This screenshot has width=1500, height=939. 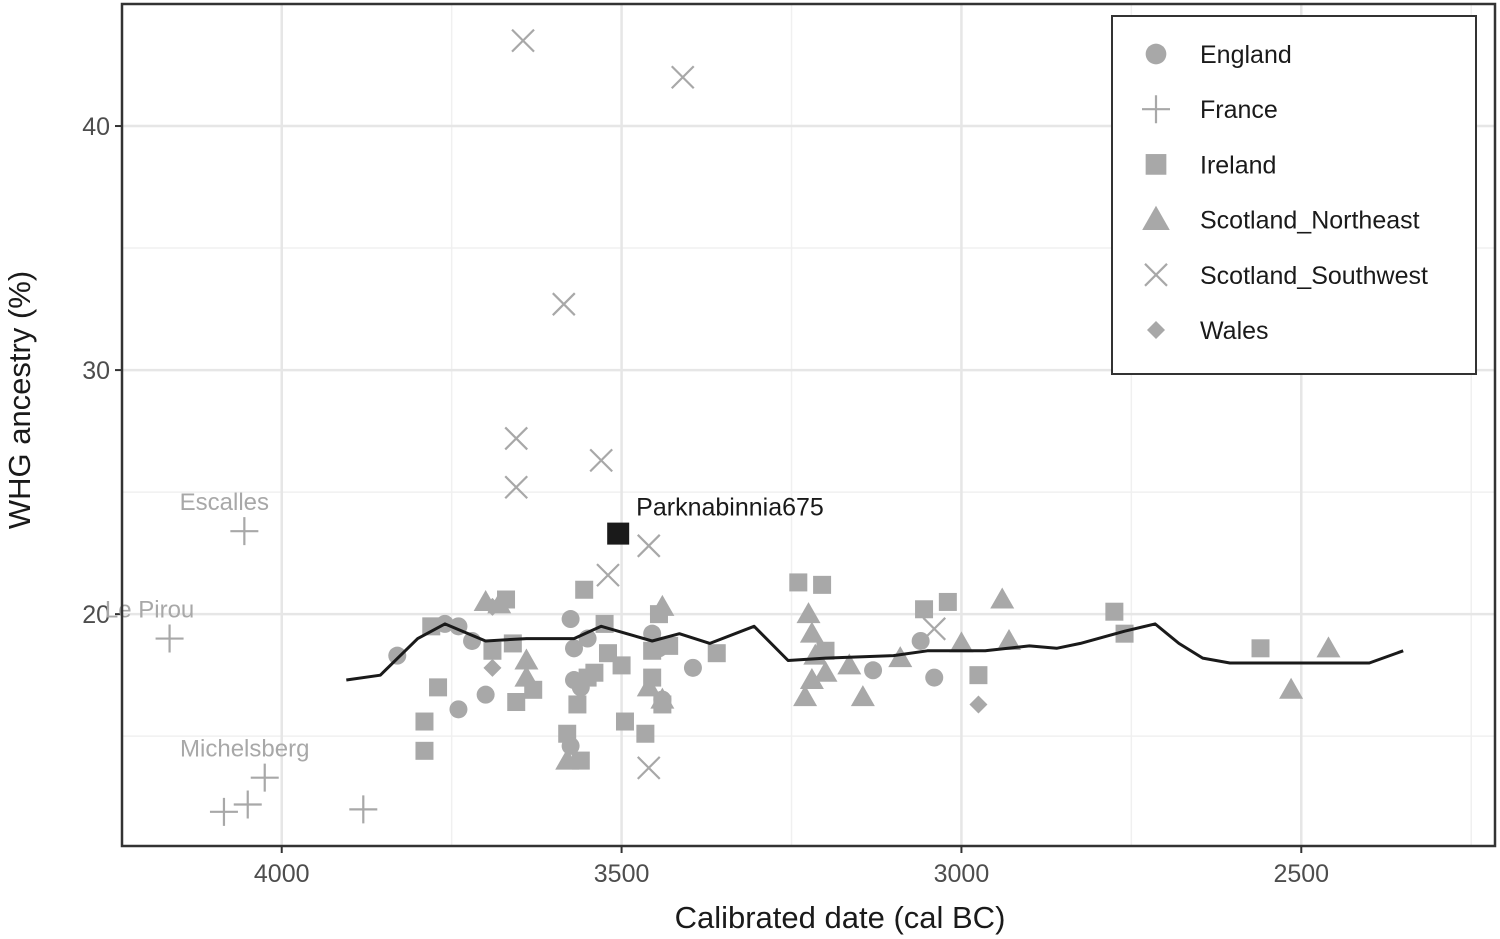 What do you see at coordinates (962, 874) in the screenshot?
I see `x-tick-label: 3000` at bounding box center [962, 874].